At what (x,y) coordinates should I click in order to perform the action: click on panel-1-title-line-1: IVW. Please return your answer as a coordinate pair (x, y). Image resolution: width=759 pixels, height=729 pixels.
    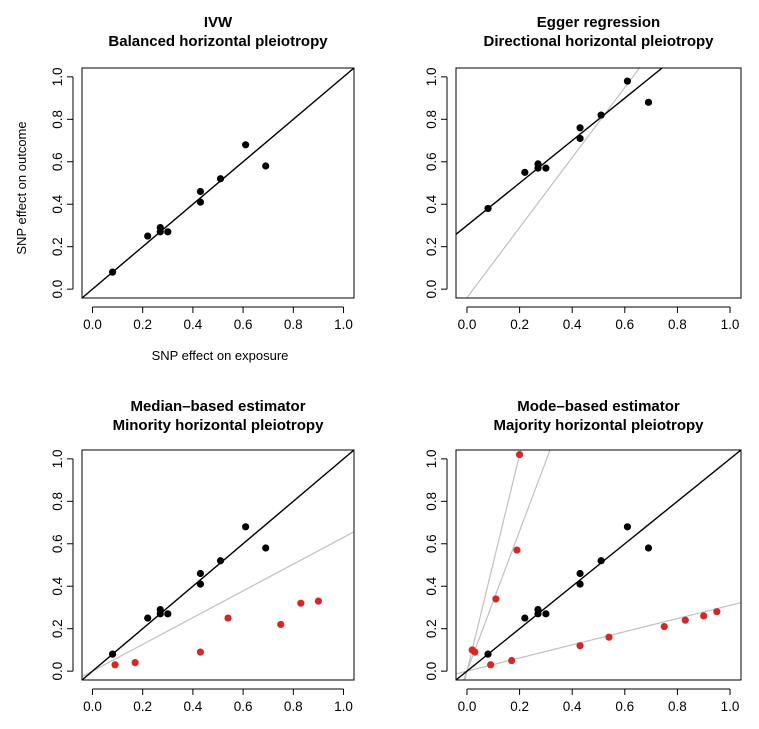
    Looking at the image, I should click on (218, 22).